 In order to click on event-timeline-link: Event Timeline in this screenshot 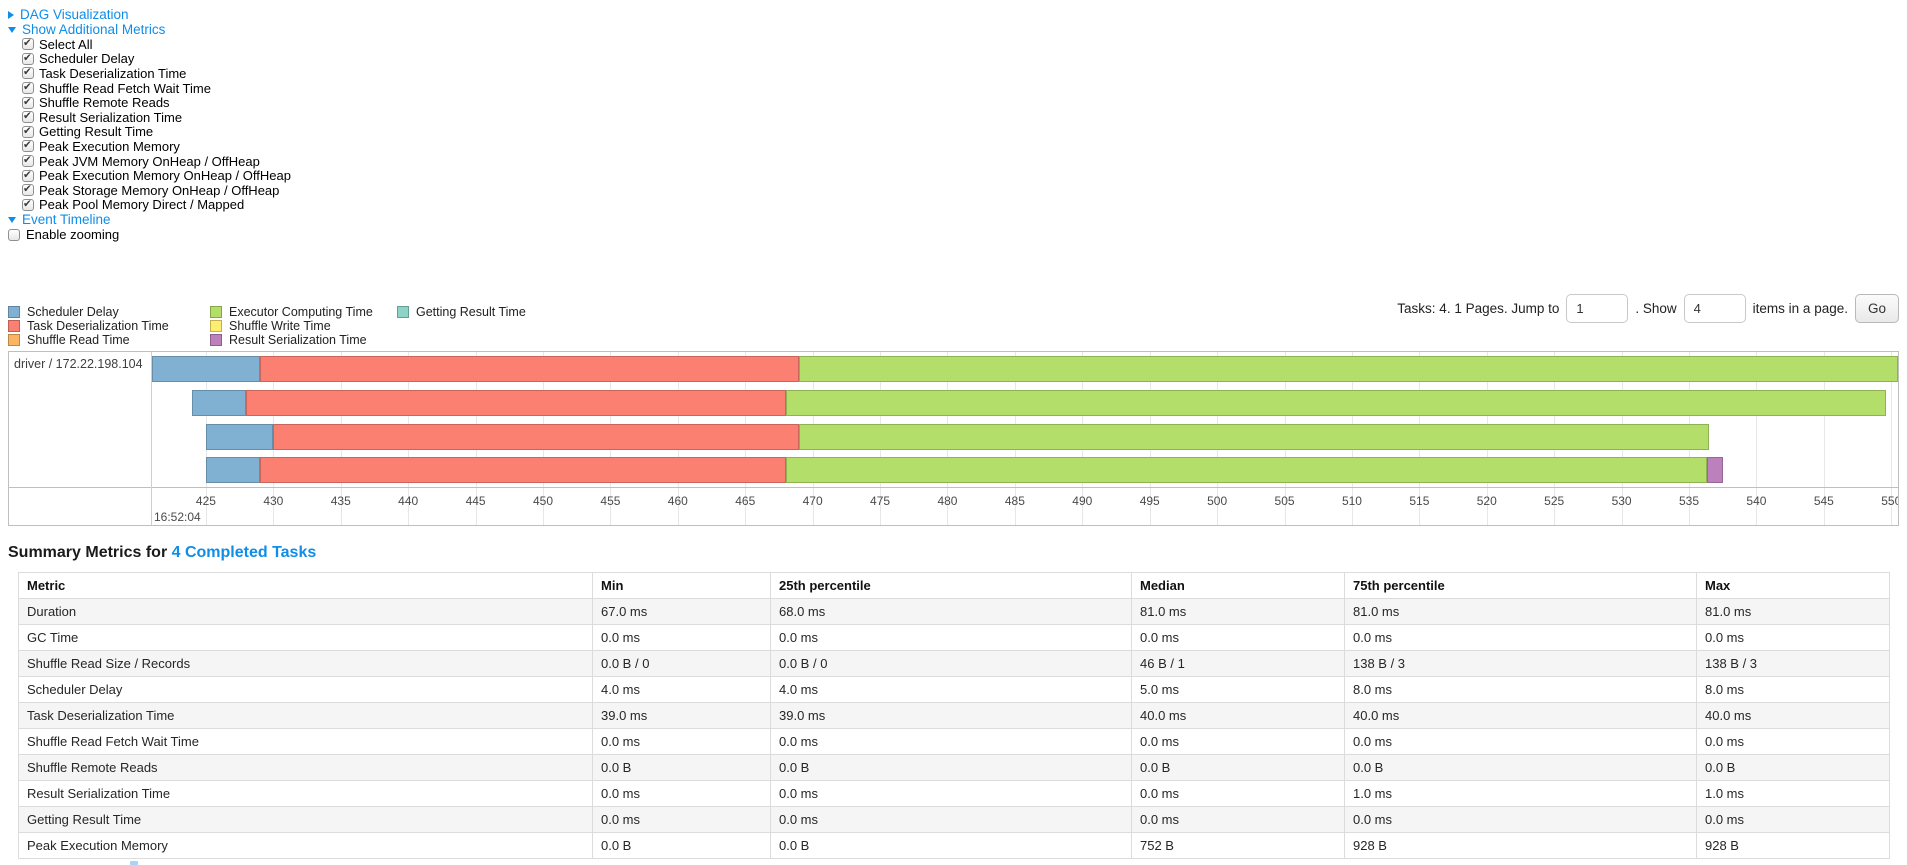, I will do `click(66, 220)`.